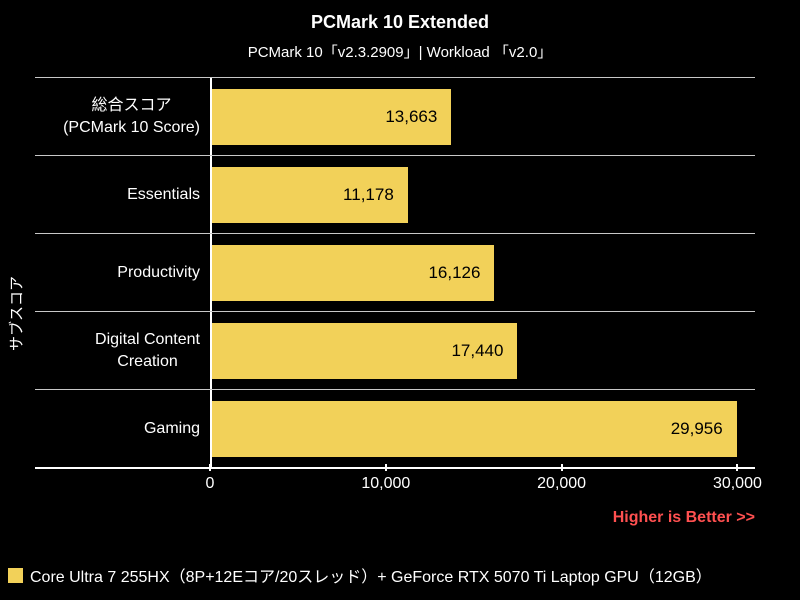 This screenshot has height=600, width=800. Describe the element at coordinates (353, 272) in the screenshot. I see `bar-productivity: 16,126` at that location.